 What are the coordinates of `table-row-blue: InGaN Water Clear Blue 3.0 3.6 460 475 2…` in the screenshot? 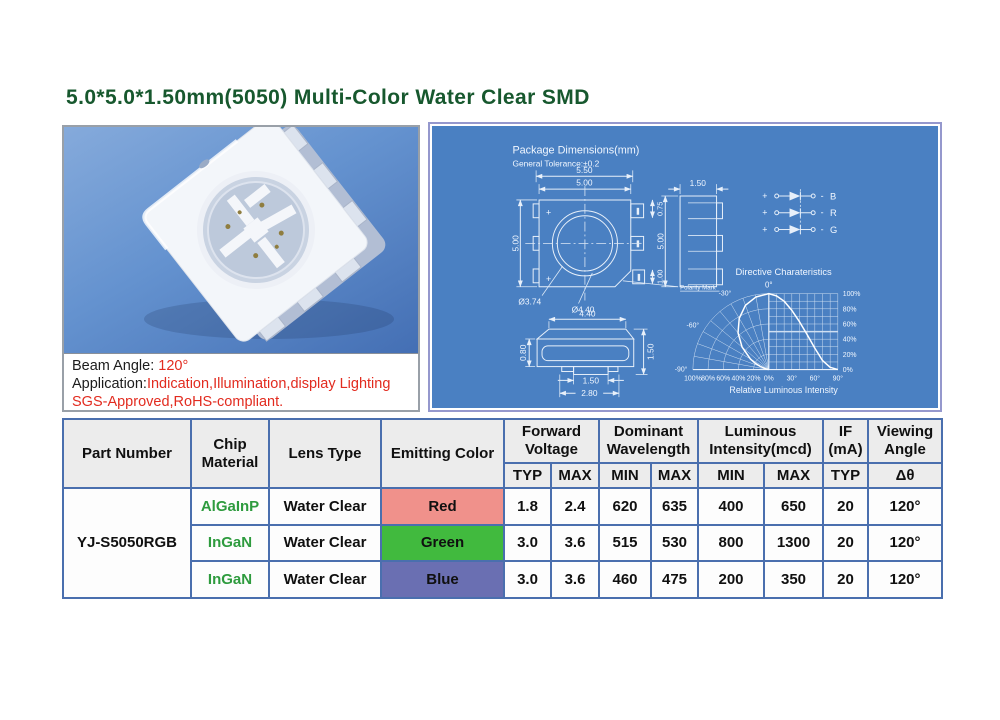 It's located at (503, 579).